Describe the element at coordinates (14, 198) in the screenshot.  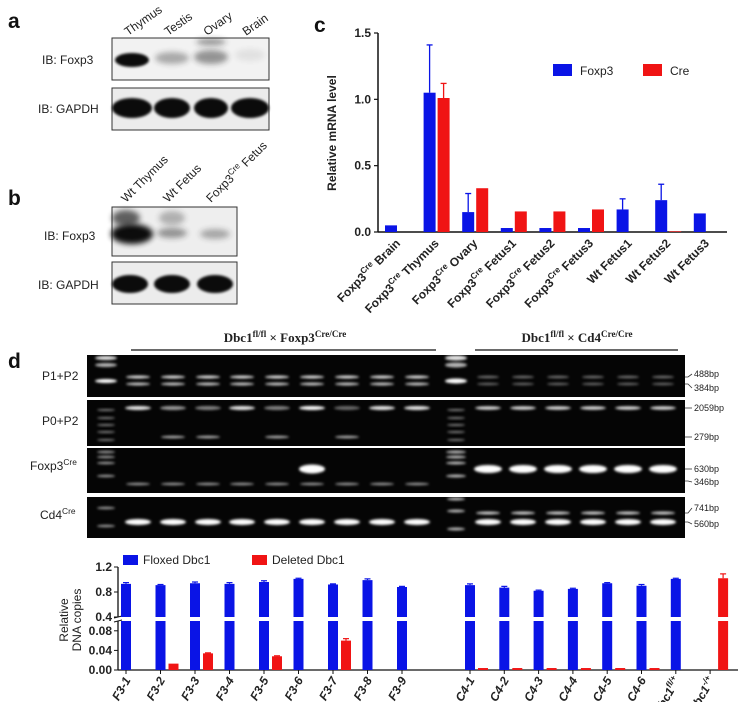
I see `panel-label-b: b` at that location.